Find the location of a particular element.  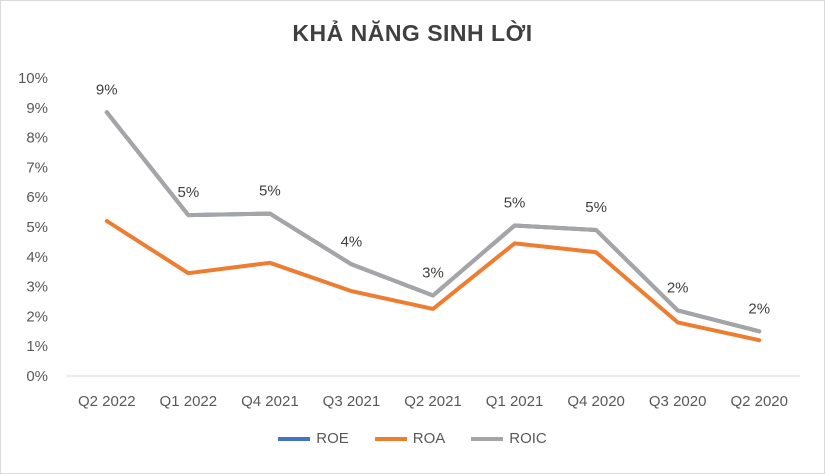

legend-item-roic: ROIC is located at coordinates (509, 438).